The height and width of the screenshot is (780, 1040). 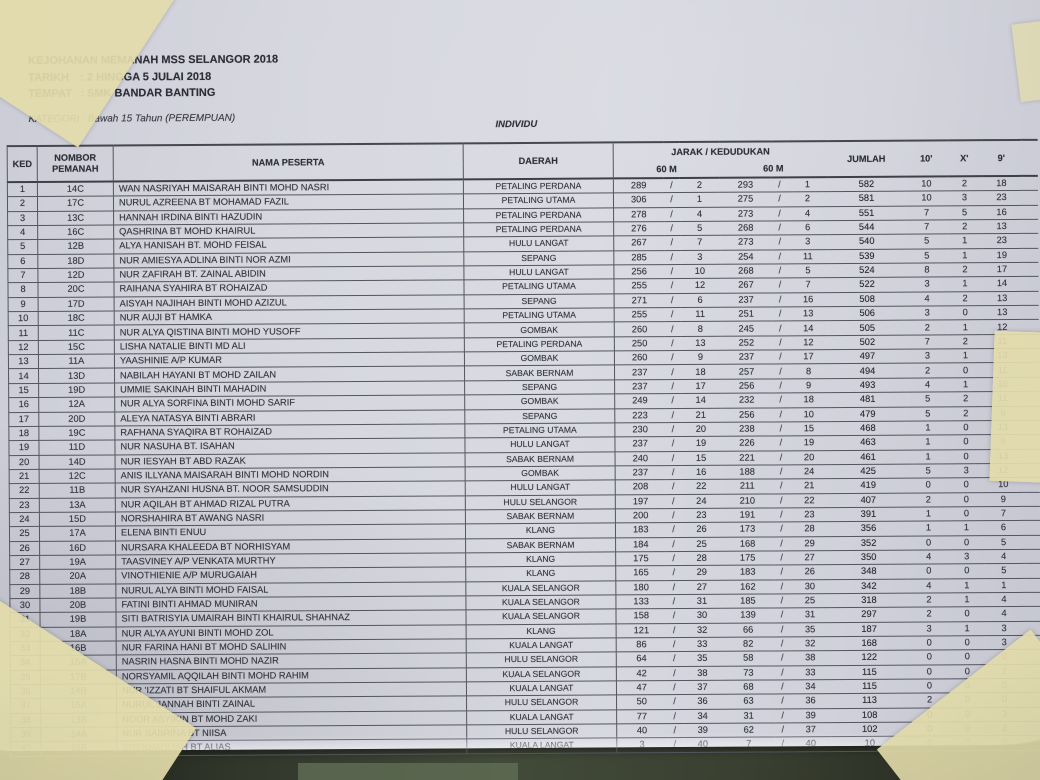 I want to click on cell-score1: 158, so click(x=641, y=616).